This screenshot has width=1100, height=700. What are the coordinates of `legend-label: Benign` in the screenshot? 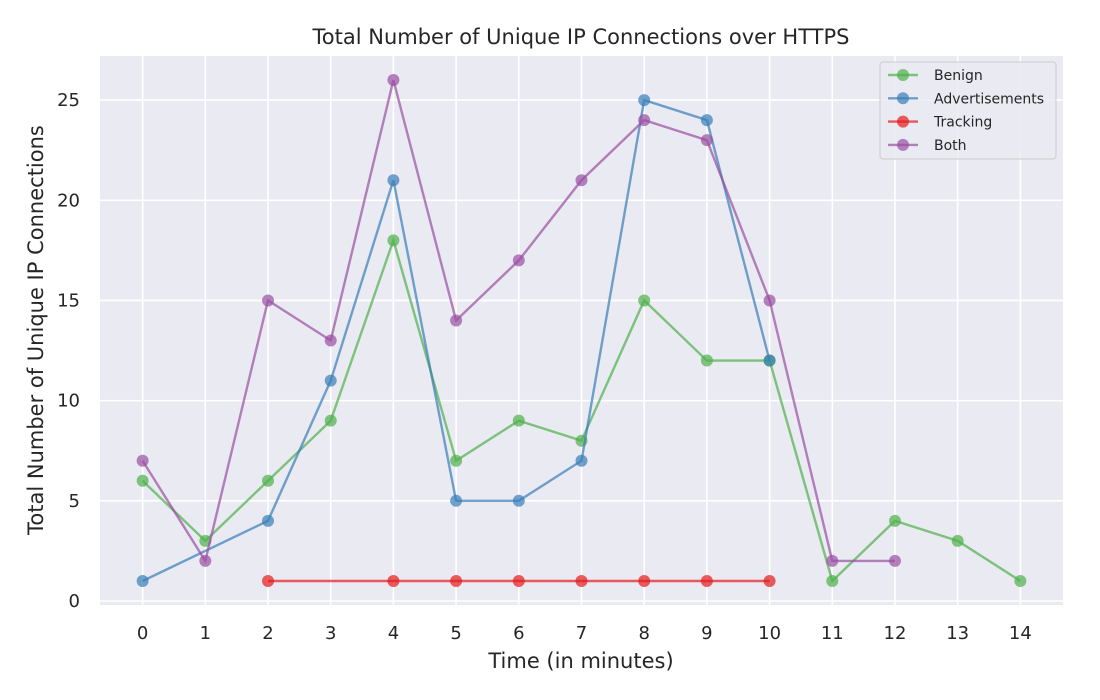 It's located at (958, 76).